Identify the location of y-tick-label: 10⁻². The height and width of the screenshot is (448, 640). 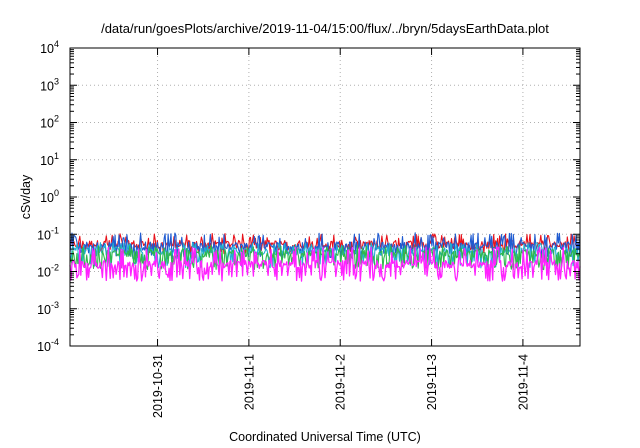
(48, 271).